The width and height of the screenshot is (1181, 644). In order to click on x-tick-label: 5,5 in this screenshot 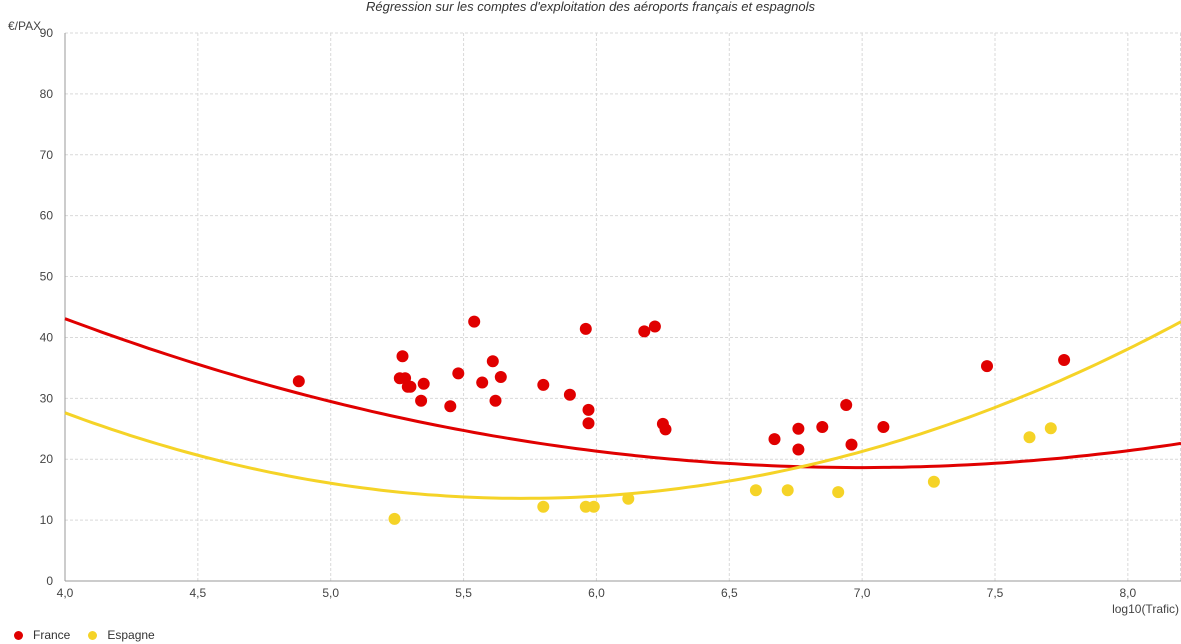, I will do `click(463, 593)`.